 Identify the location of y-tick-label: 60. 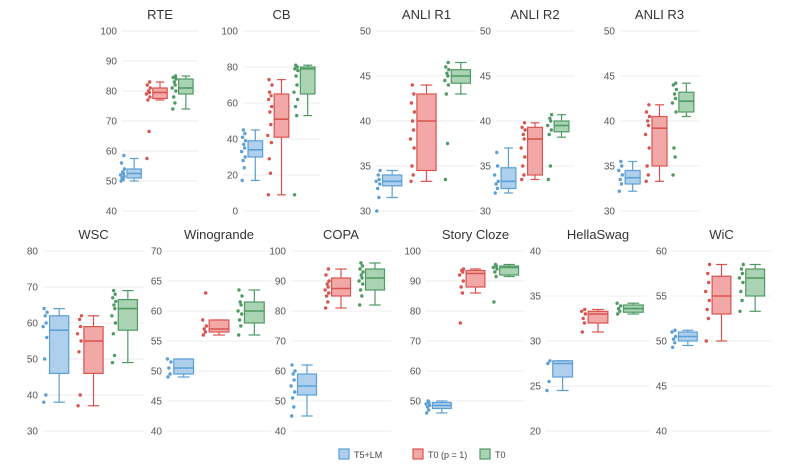
(662, 252).